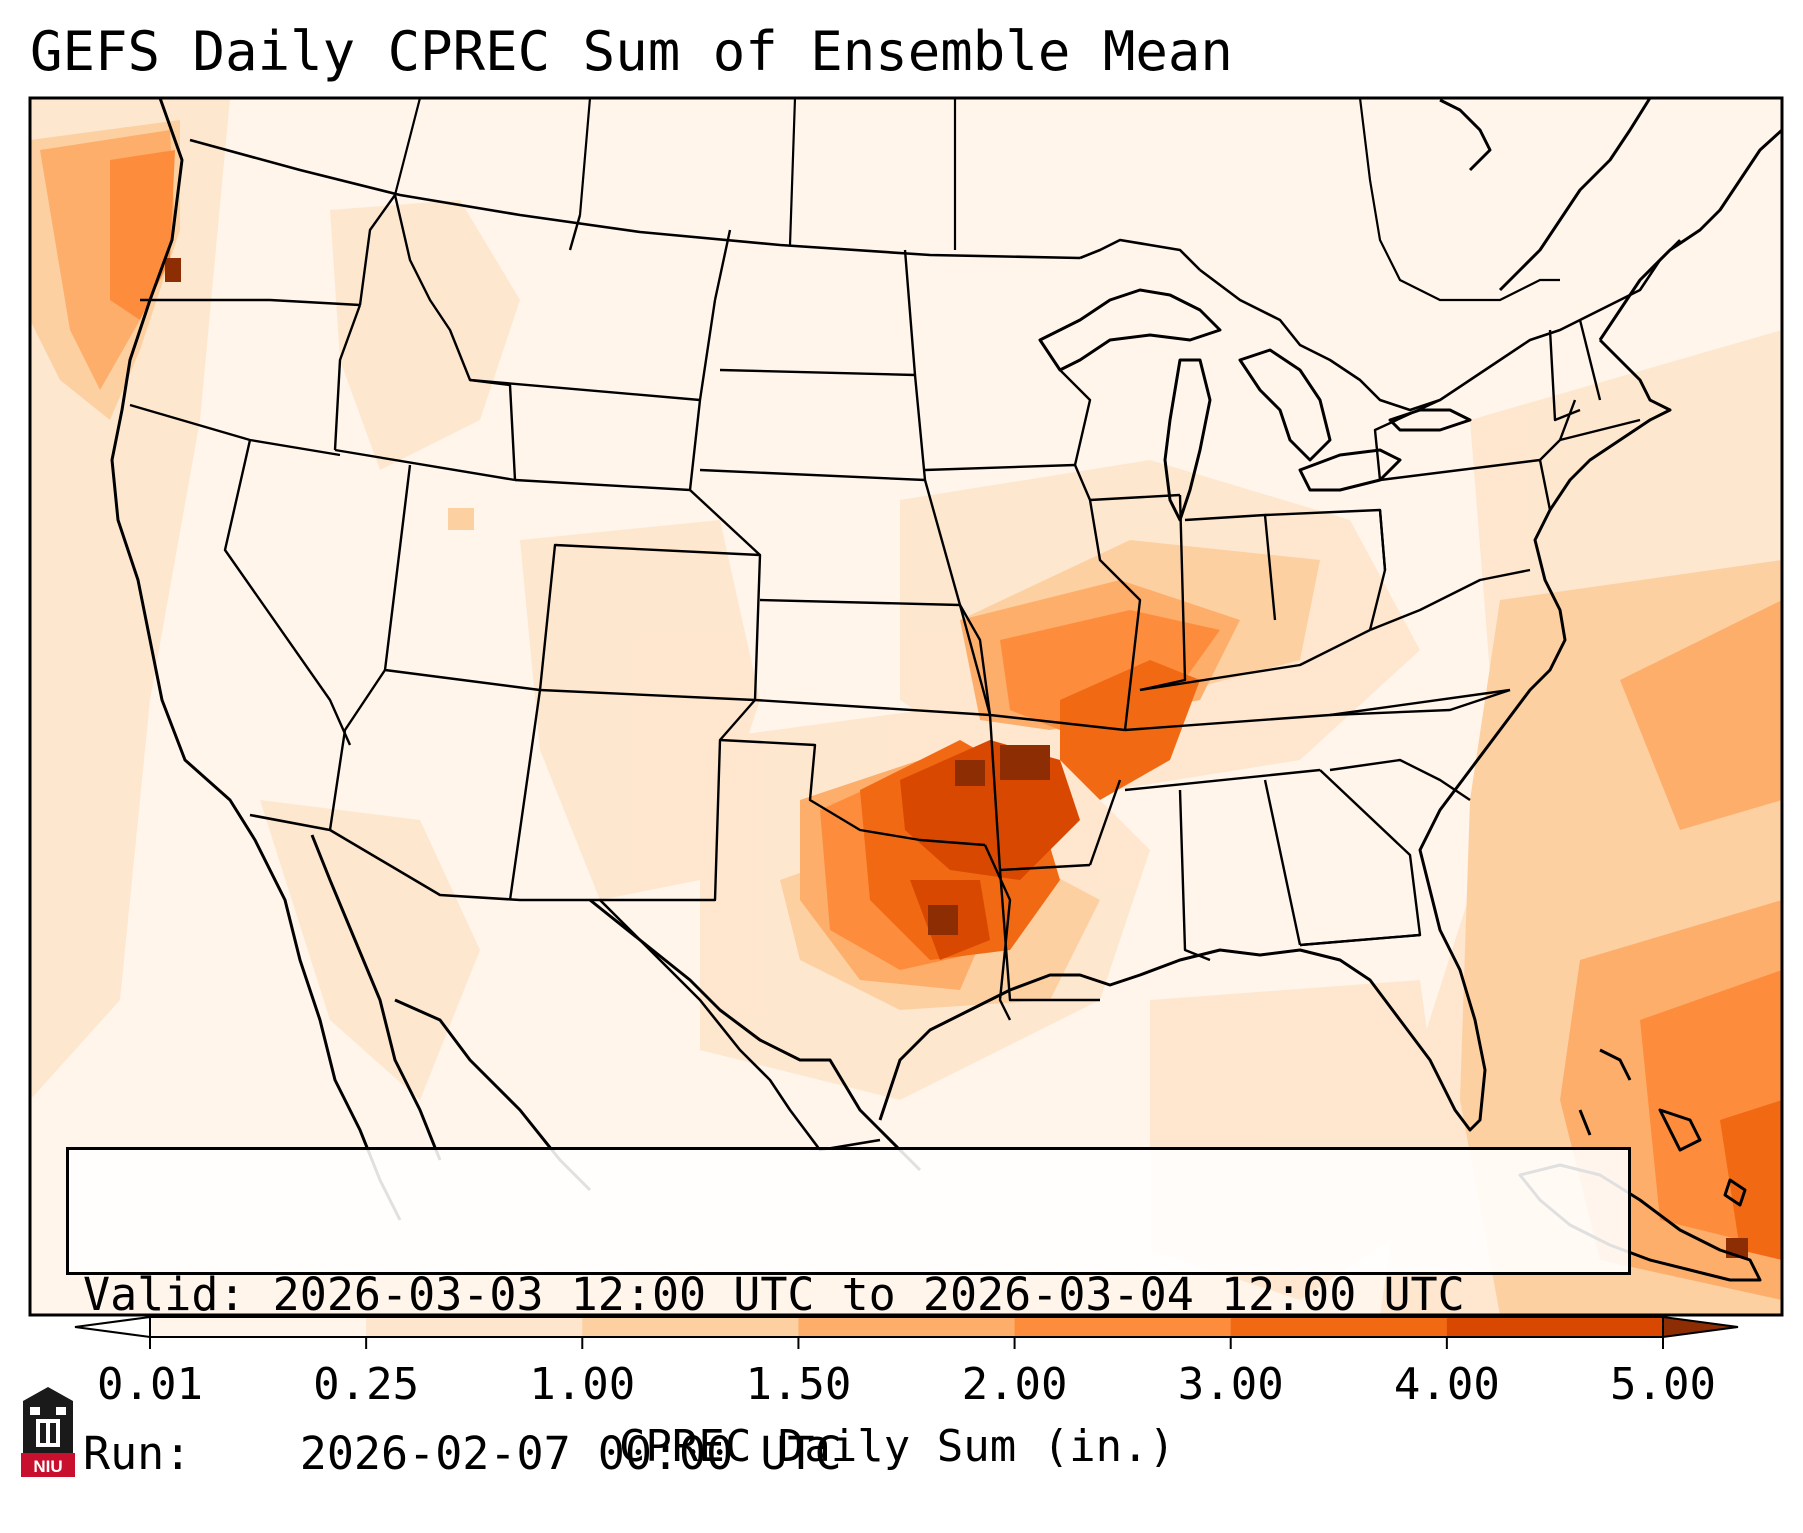 This screenshot has height=1533, width=1803. I want to click on colorbar-tick-label: 0.25, so click(366, 1384).